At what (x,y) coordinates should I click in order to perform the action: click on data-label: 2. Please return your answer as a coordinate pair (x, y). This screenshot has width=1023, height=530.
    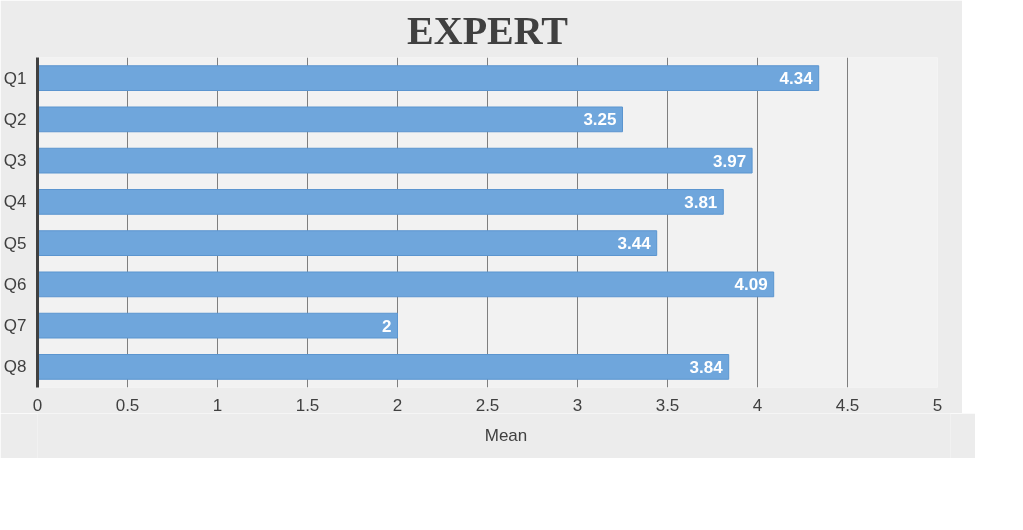
    Looking at the image, I should click on (387, 326).